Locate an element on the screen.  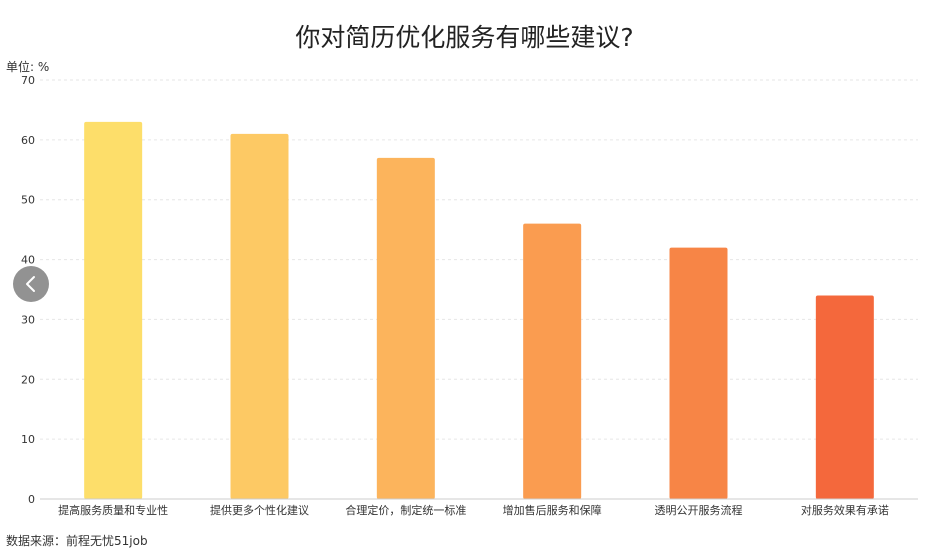
y-axis-ticks: 0 10 20 30 40 50 60 70 is located at coordinates (28, 290).